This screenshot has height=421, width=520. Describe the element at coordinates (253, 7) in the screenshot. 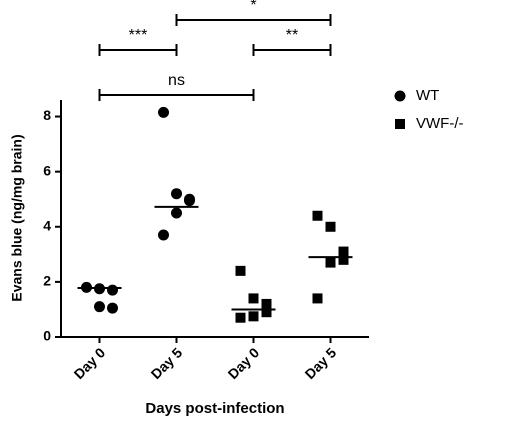

I see `significance-label: *` at that location.